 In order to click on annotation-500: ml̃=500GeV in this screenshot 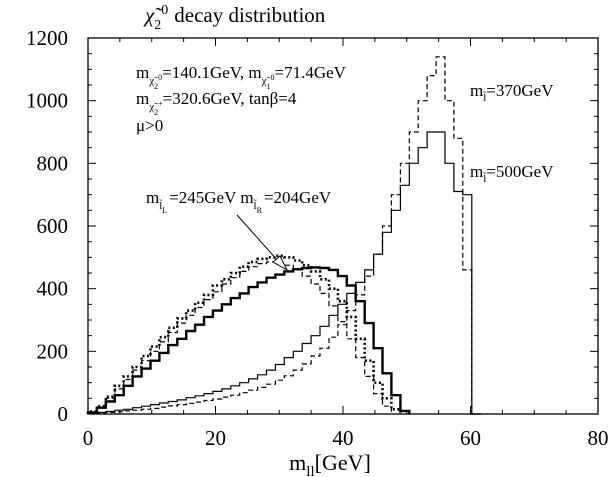, I will do `click(512, 173)`.